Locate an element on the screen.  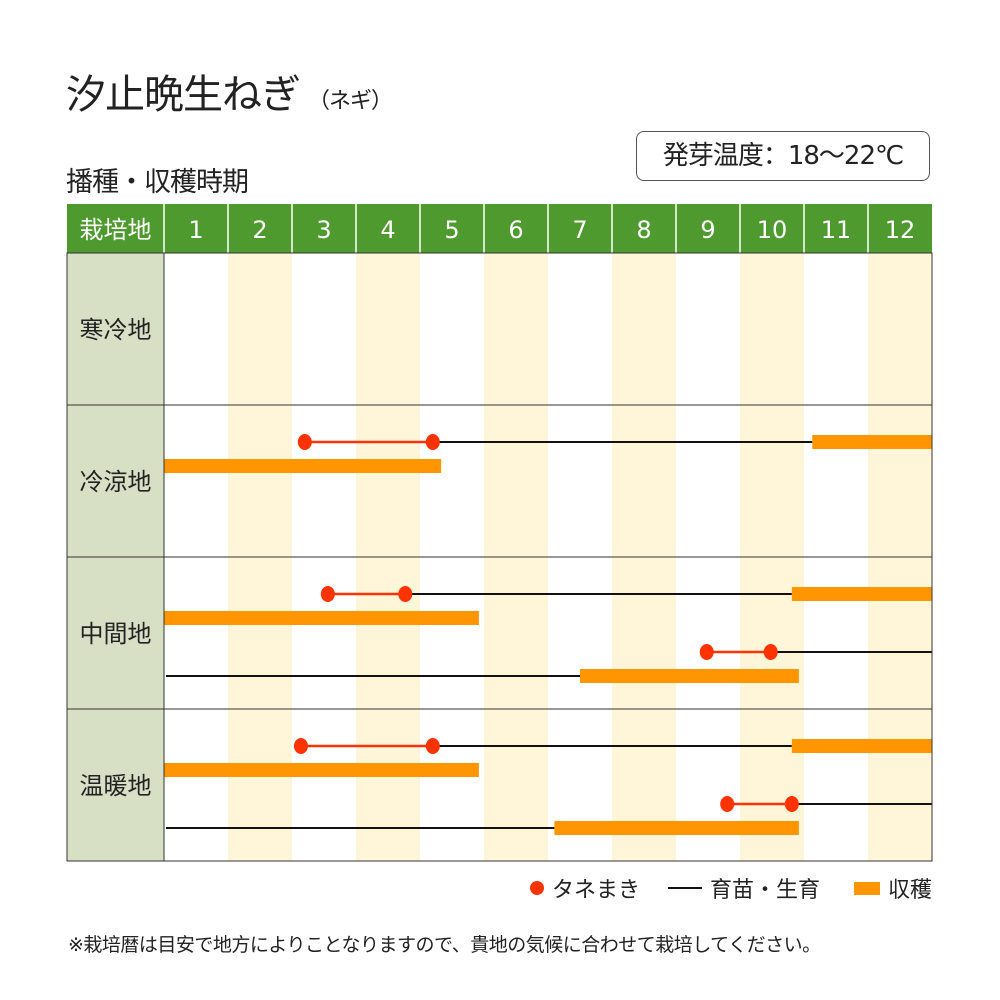
legend: タネまき 育苗・生育 収穫 is located at coordinates (730, 888).